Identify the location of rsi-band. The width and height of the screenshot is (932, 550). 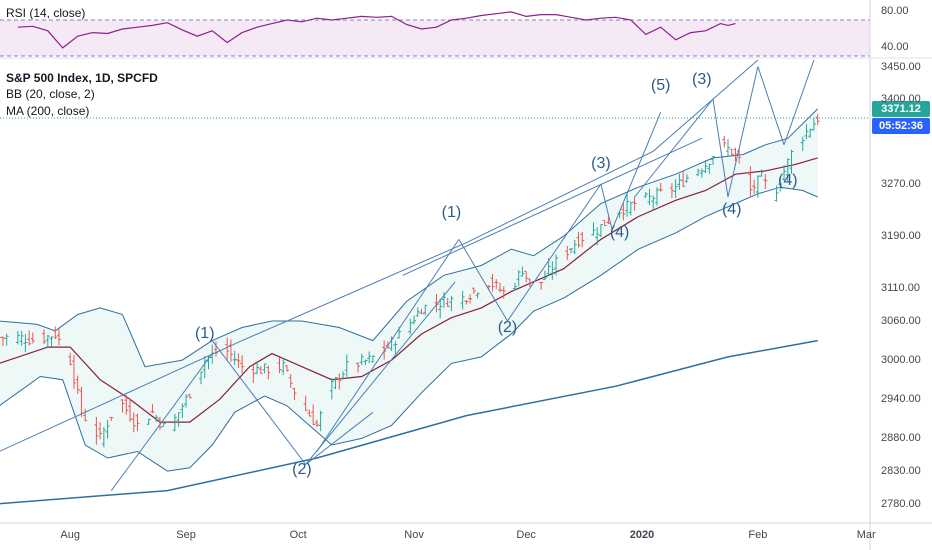
(435, 38).